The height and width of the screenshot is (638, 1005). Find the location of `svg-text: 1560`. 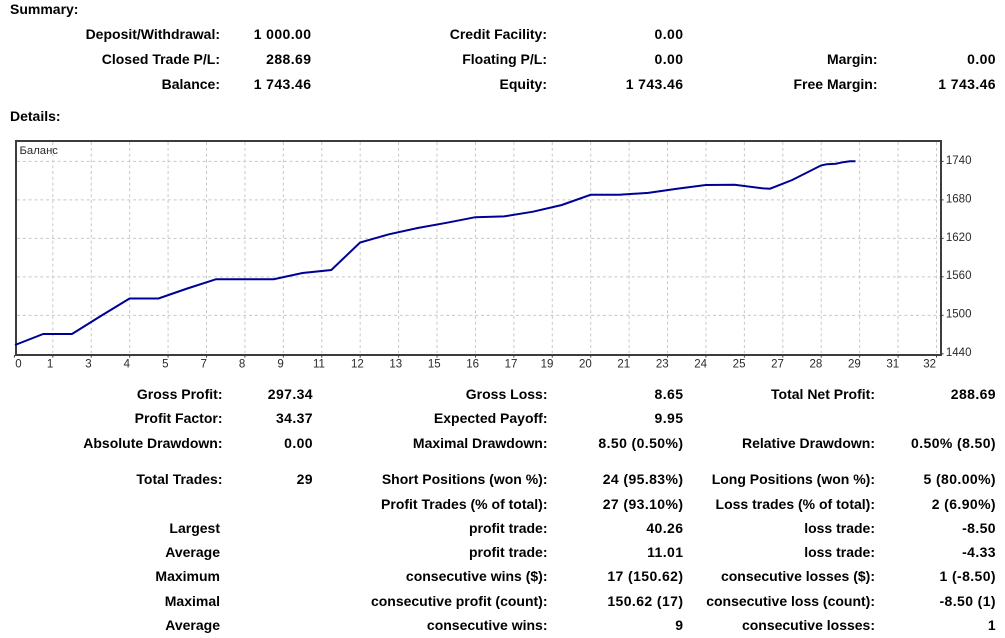

svg-text: 1560 is located at coordinates (959, 276).